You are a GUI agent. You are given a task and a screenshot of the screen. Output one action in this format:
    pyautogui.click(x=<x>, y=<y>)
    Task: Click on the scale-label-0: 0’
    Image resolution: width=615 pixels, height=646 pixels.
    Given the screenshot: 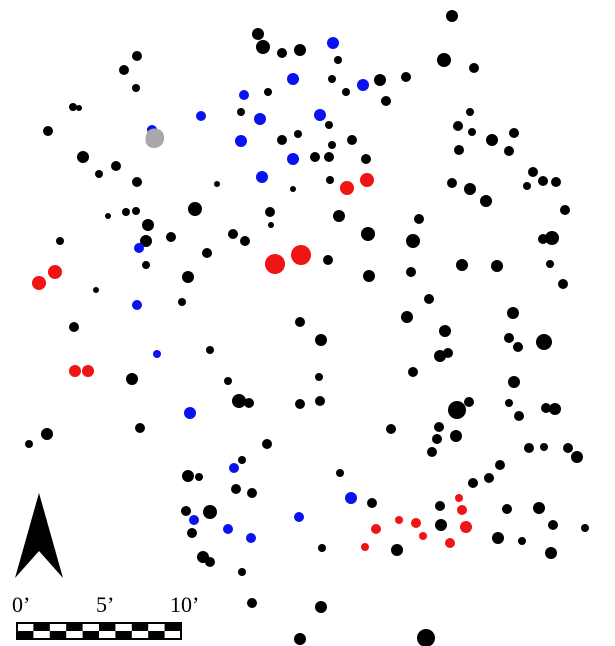 What is the action you would take?
    pyautogui.click(x=21, y=604)
    